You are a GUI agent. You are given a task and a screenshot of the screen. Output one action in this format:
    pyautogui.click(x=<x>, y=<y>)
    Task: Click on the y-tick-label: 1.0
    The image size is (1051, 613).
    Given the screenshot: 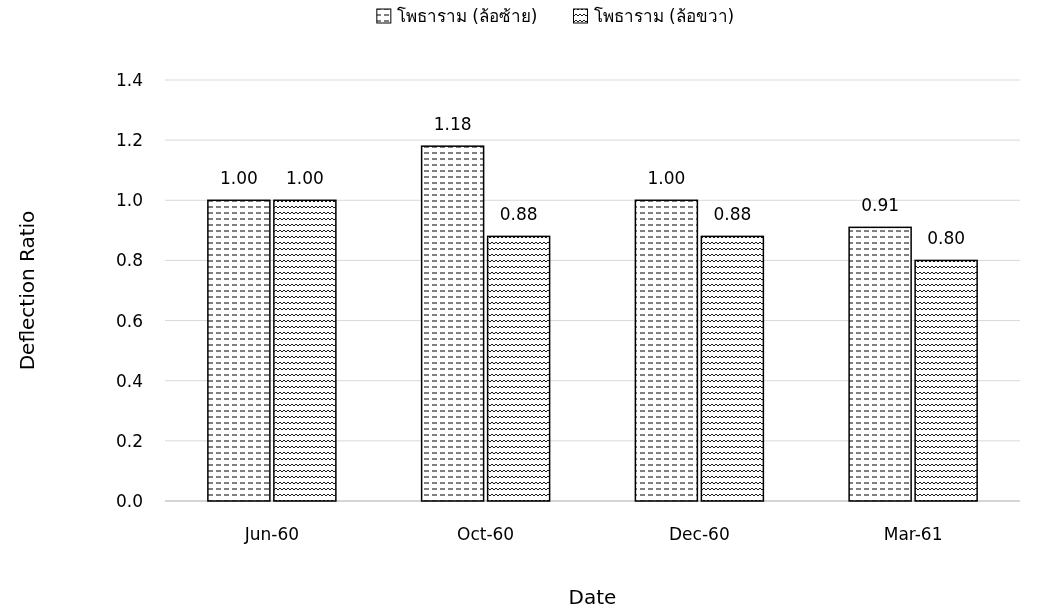 What is the action you would take?
    pyautogui.click(x=129, y=200)
    